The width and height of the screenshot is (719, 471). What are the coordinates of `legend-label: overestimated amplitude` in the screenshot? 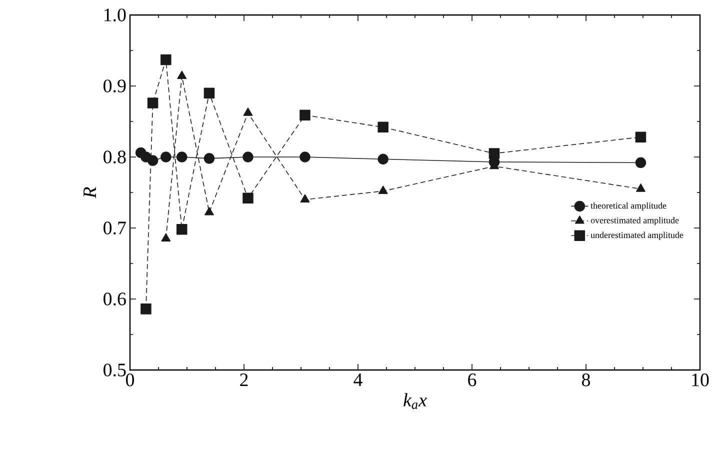 It's located at (634, 221).